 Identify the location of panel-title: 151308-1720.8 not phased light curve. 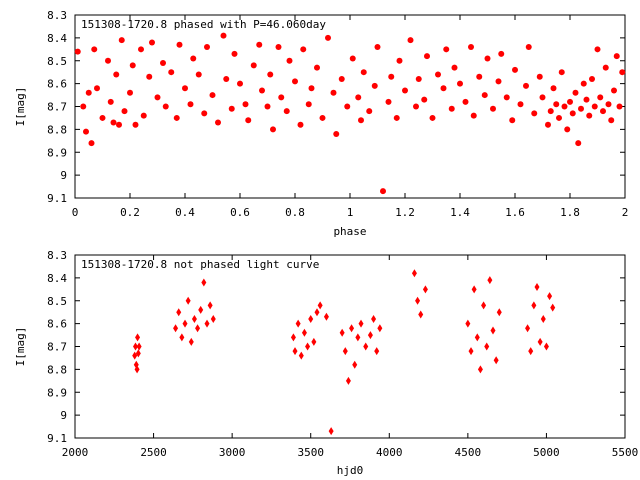
(200, 264).